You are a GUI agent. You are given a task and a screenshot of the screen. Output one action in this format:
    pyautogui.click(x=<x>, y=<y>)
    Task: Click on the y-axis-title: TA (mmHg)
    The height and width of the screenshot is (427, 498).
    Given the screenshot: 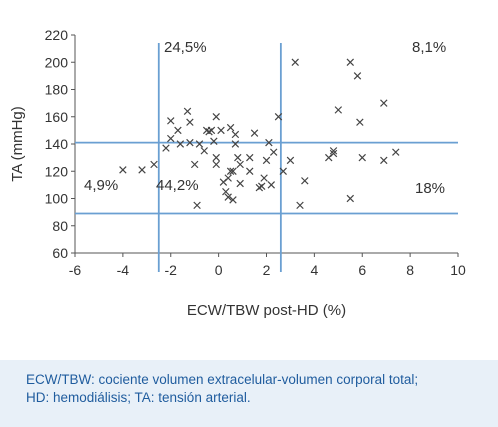 What is the action you would take?
    pyautogui.click(x=17, y=144)
    